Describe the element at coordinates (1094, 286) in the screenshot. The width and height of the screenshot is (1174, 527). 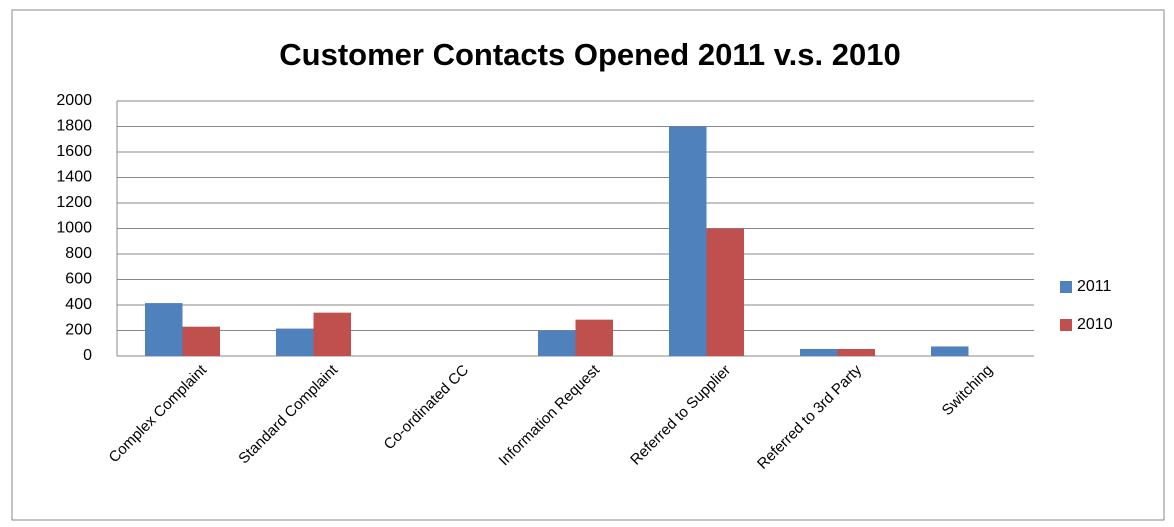
I see `legend-label: 2011` at that location.